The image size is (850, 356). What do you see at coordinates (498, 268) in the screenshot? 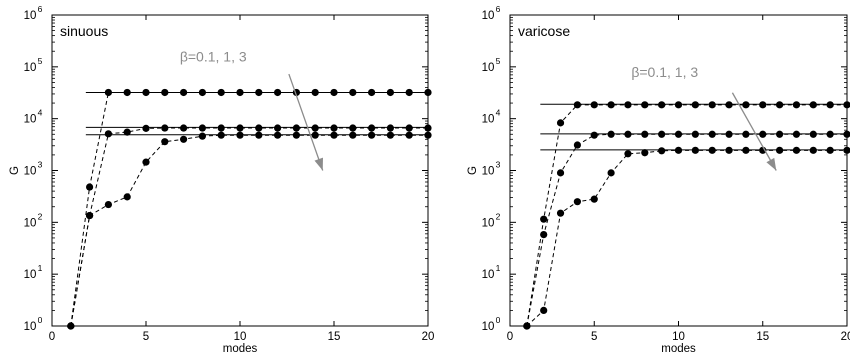
I see `y-tick-label-exponent: 1` at bounding box center [498, 268].